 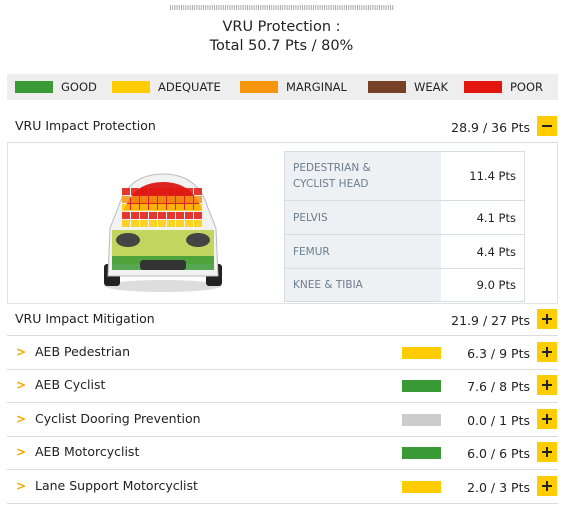 What do you see at coordinates (85, 125) in the screenshot?
I see `section-title: VRU Impact Protection` at bounding box center [85, 125].